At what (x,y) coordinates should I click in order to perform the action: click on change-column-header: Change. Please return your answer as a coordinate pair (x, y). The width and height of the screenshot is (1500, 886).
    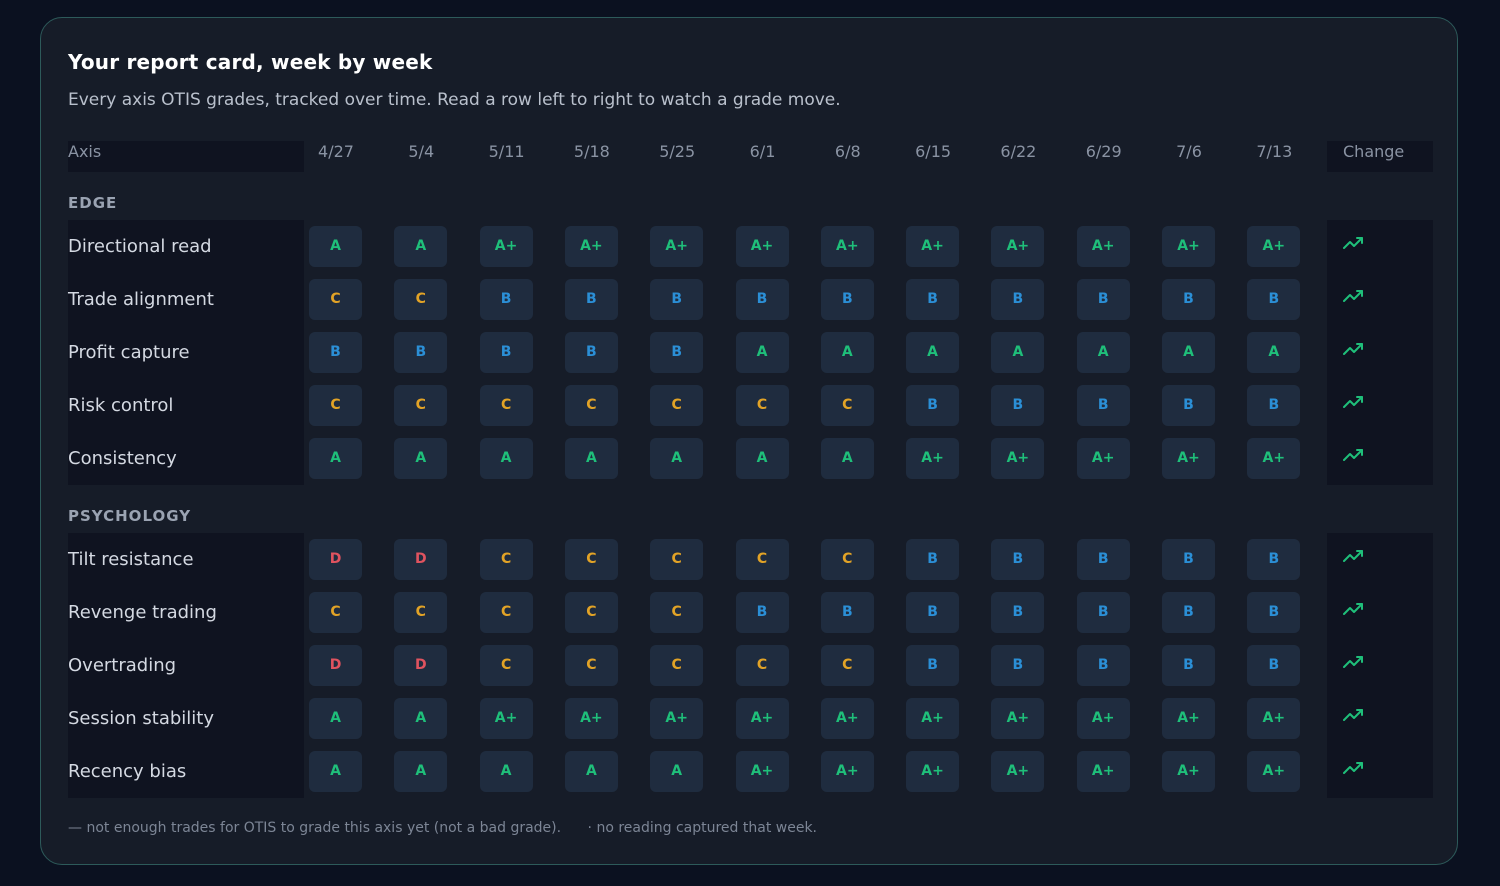
    Looking at the image, I should click on (1374, 151).